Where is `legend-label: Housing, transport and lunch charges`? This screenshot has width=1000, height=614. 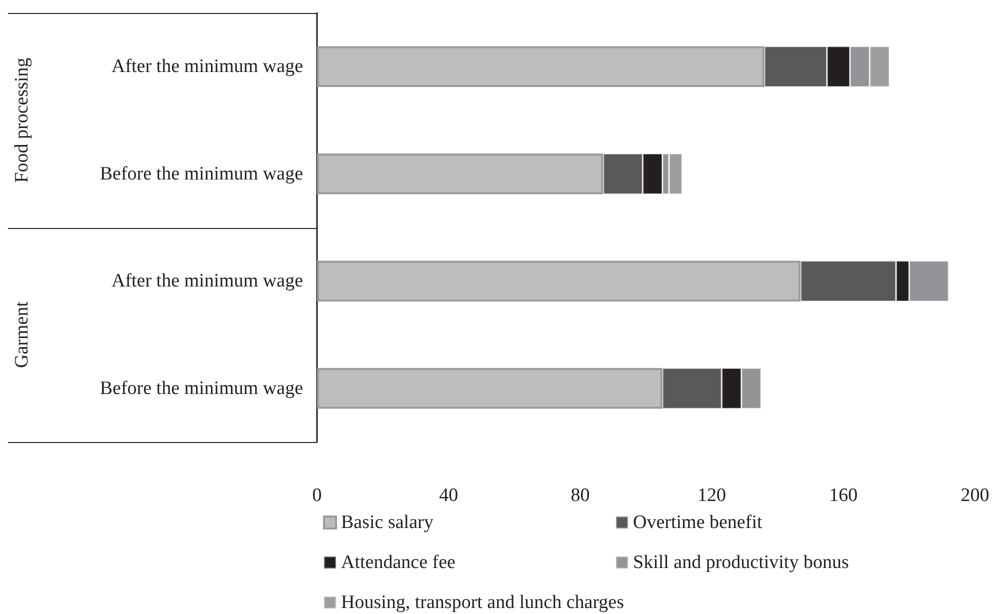
legend-label: Housing, transport and lunch charges is located at coordinates (482, 602).